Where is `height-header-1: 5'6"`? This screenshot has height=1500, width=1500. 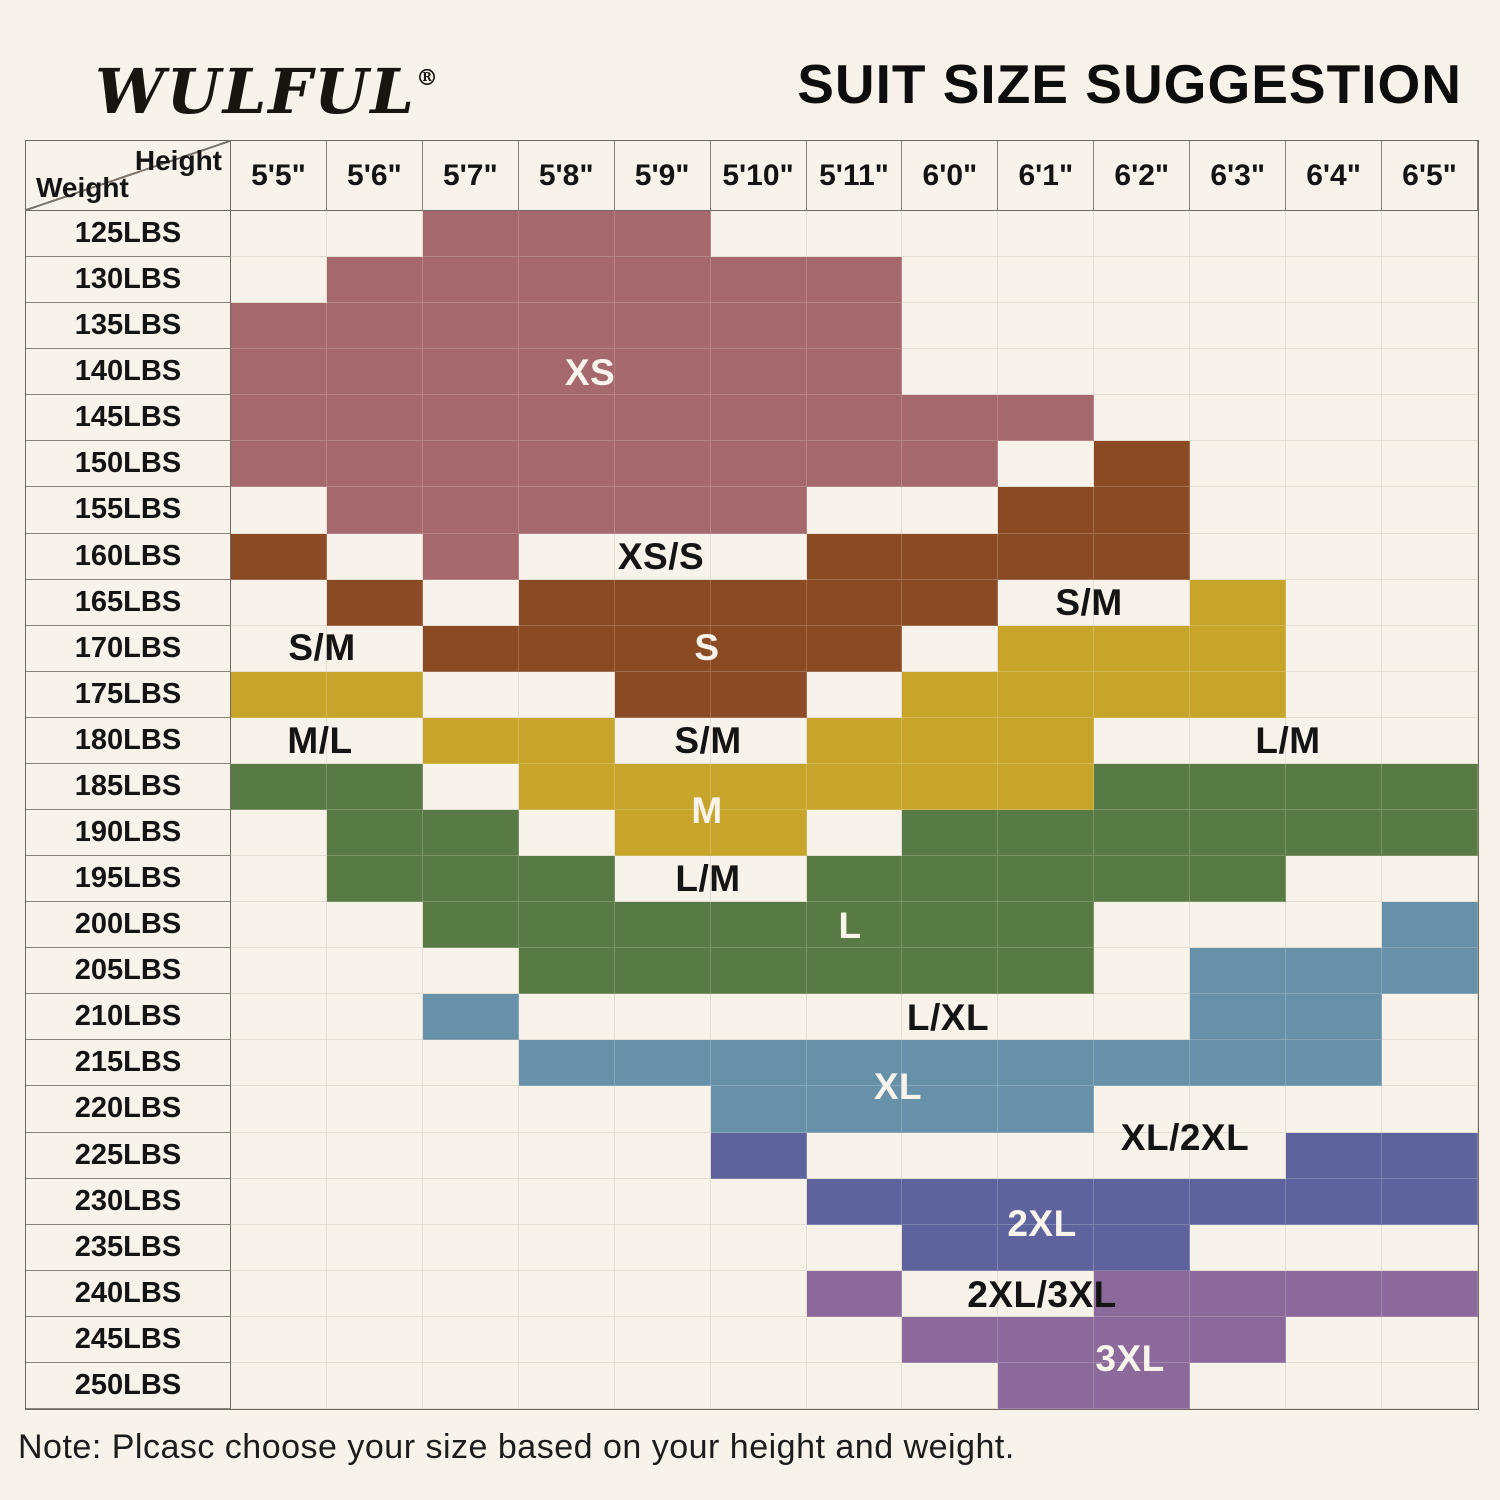
height-header-1: 5'6" is located at coordinates (374, 176).